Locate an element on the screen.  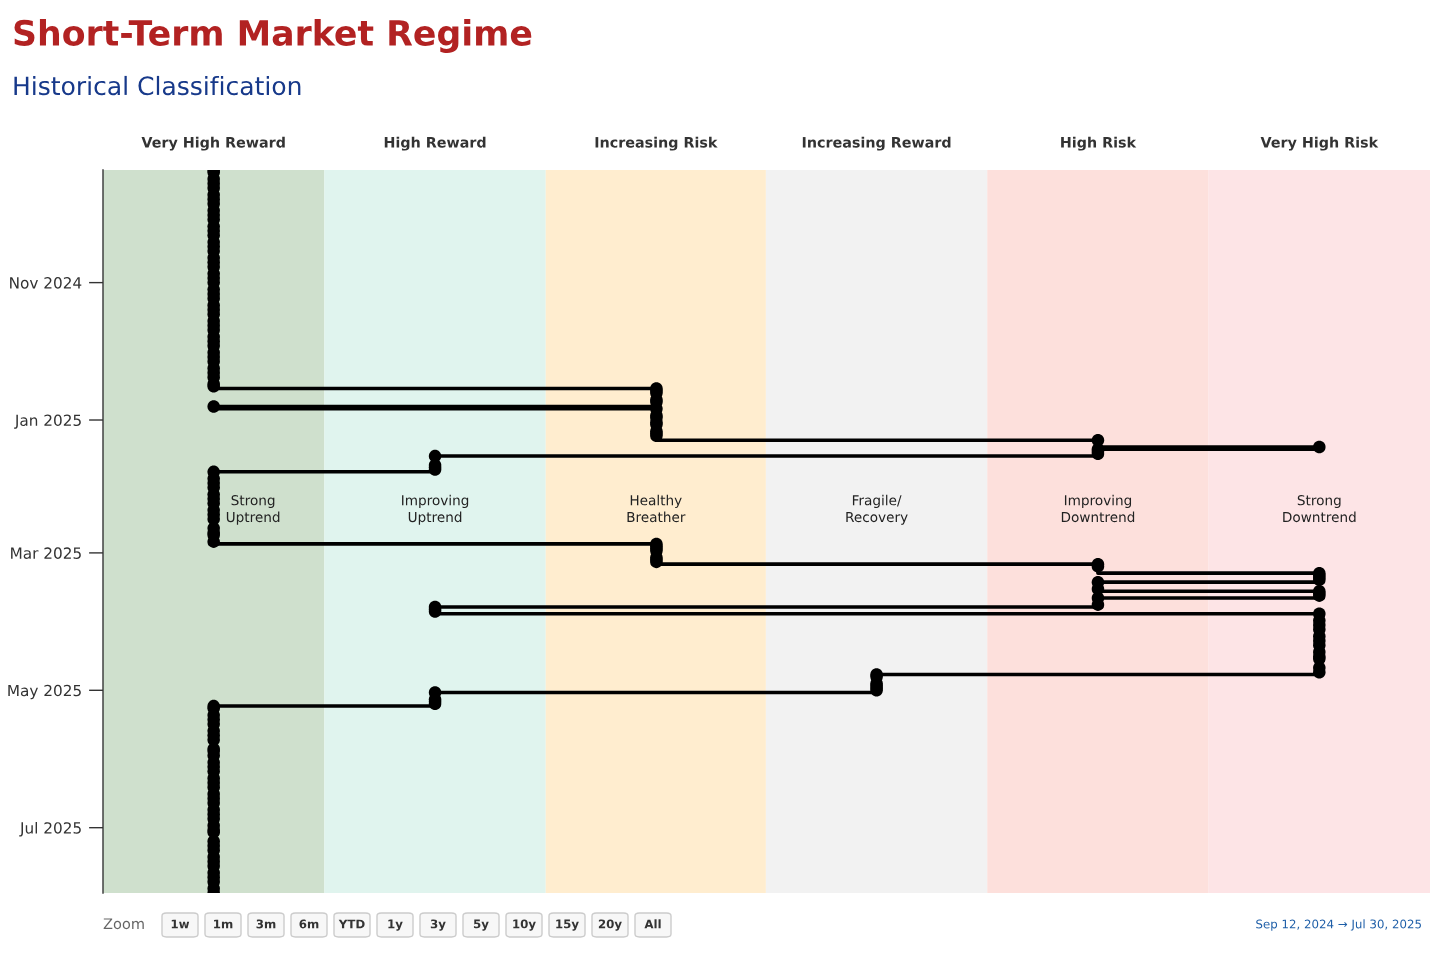
text: 15y is located at coordinates (567, 925).